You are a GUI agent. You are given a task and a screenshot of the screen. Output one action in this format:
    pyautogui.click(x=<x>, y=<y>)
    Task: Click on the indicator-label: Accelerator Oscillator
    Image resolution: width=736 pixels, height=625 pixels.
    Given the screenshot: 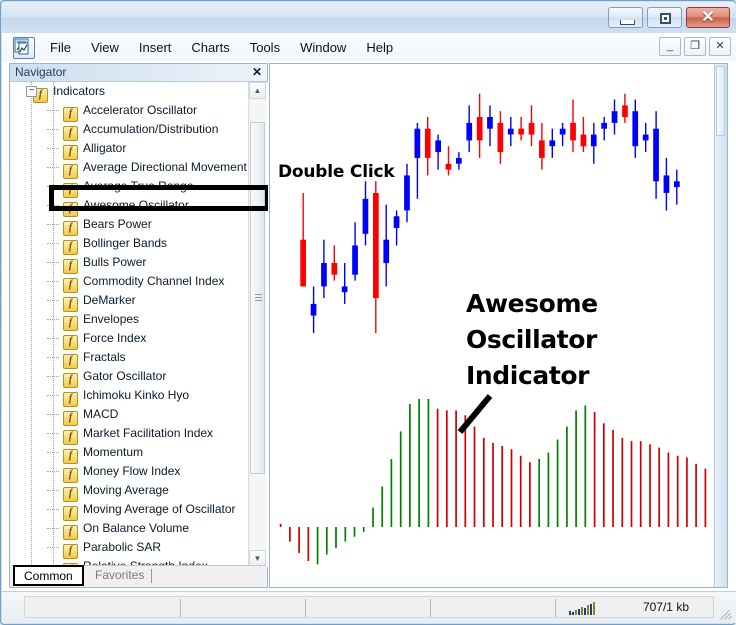 What is the action you would take?
    pyautogui.click(x=140, y=110)
    